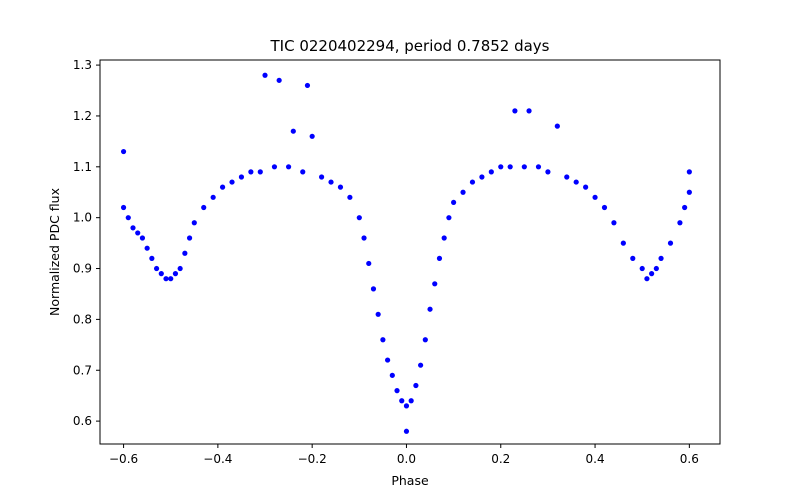 This screenshot has height=500, width=800. Describe the element at coordinates (54, 252) in the screenshot. I see `y-axis-label: Normalized PDC flux` at that location.